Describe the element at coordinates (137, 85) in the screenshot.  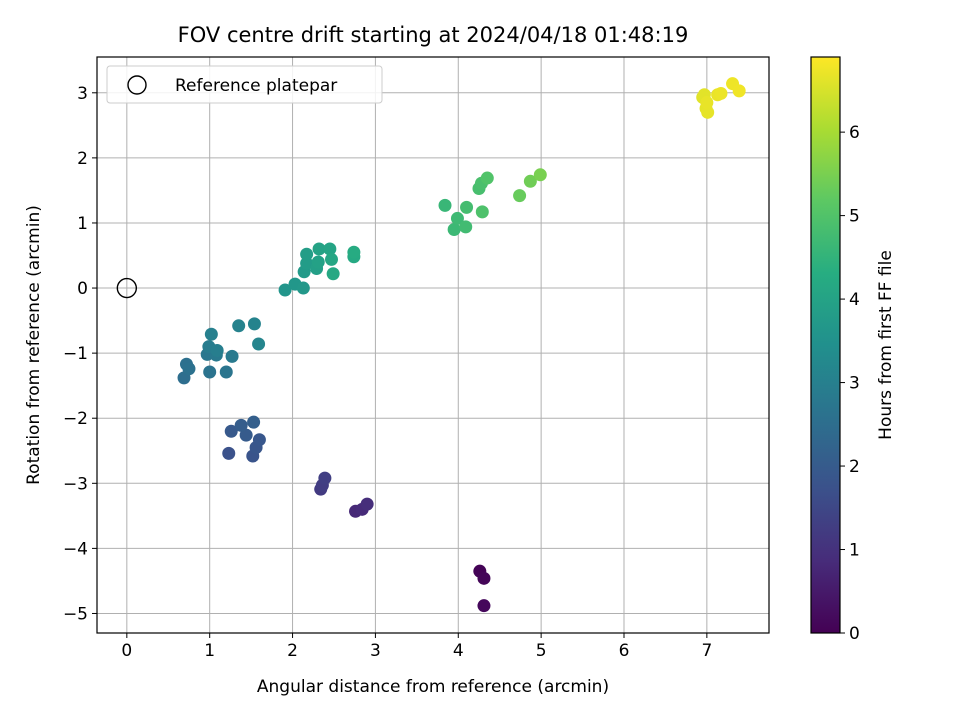
I see `legend-marker-open-circle` at that location.